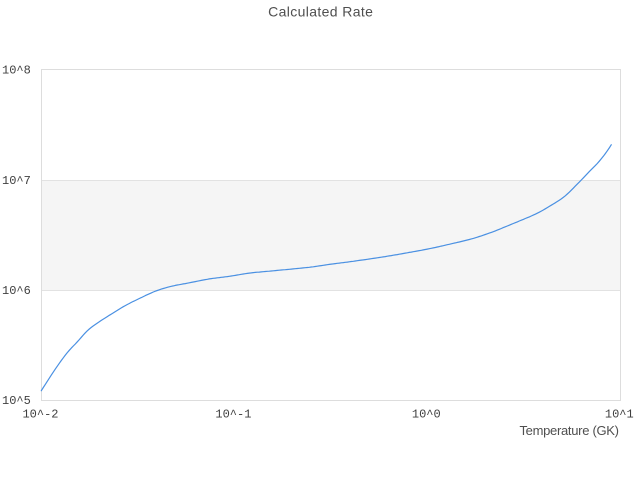  Describe the element at coordinates (320, 12) in the screenshot. I see `svg-text: Calculated Rate` at that location.